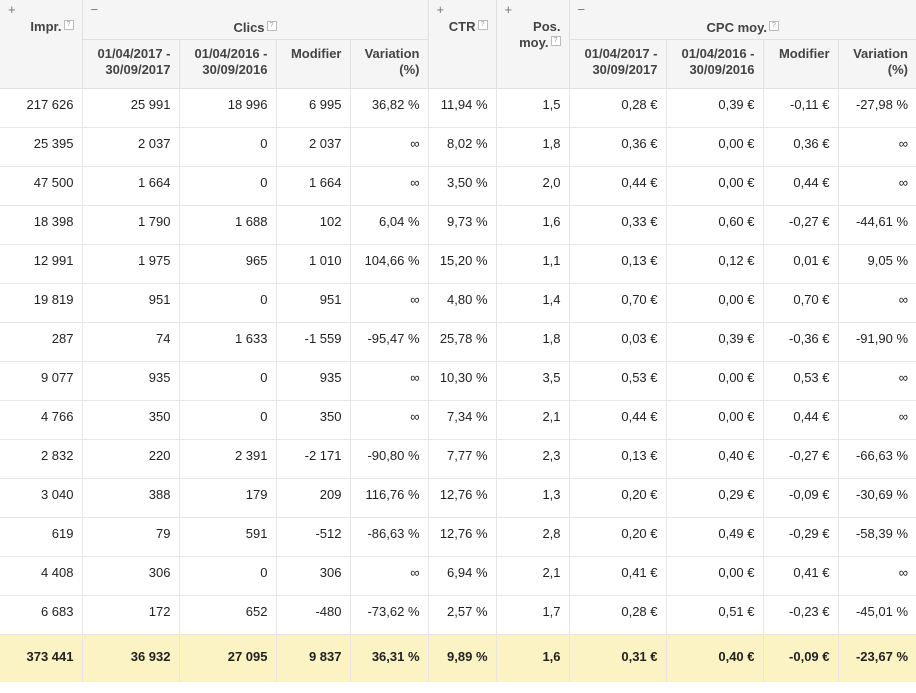 Image resolution: width=916 pixels, height=693 pixels. I want to click on cell-cpc-period-b: 0,39 €, so click(715, 108).